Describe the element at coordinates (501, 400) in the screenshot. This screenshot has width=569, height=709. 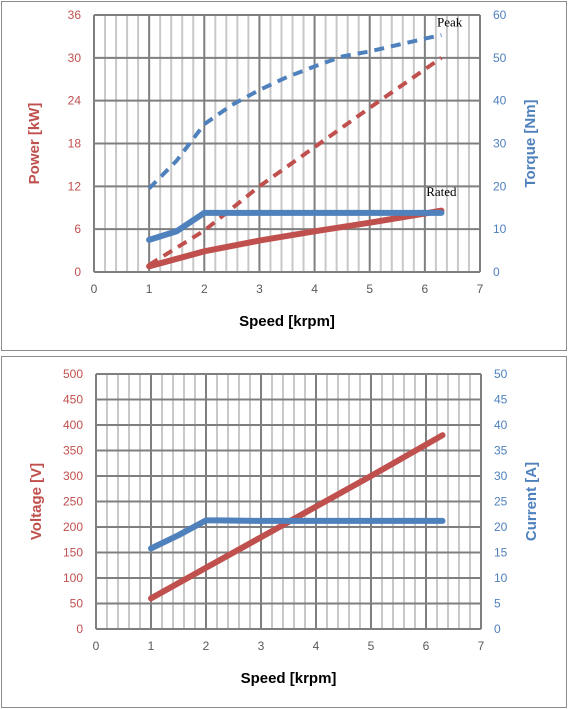
I see `y-right-tick-label: 45` at that location.